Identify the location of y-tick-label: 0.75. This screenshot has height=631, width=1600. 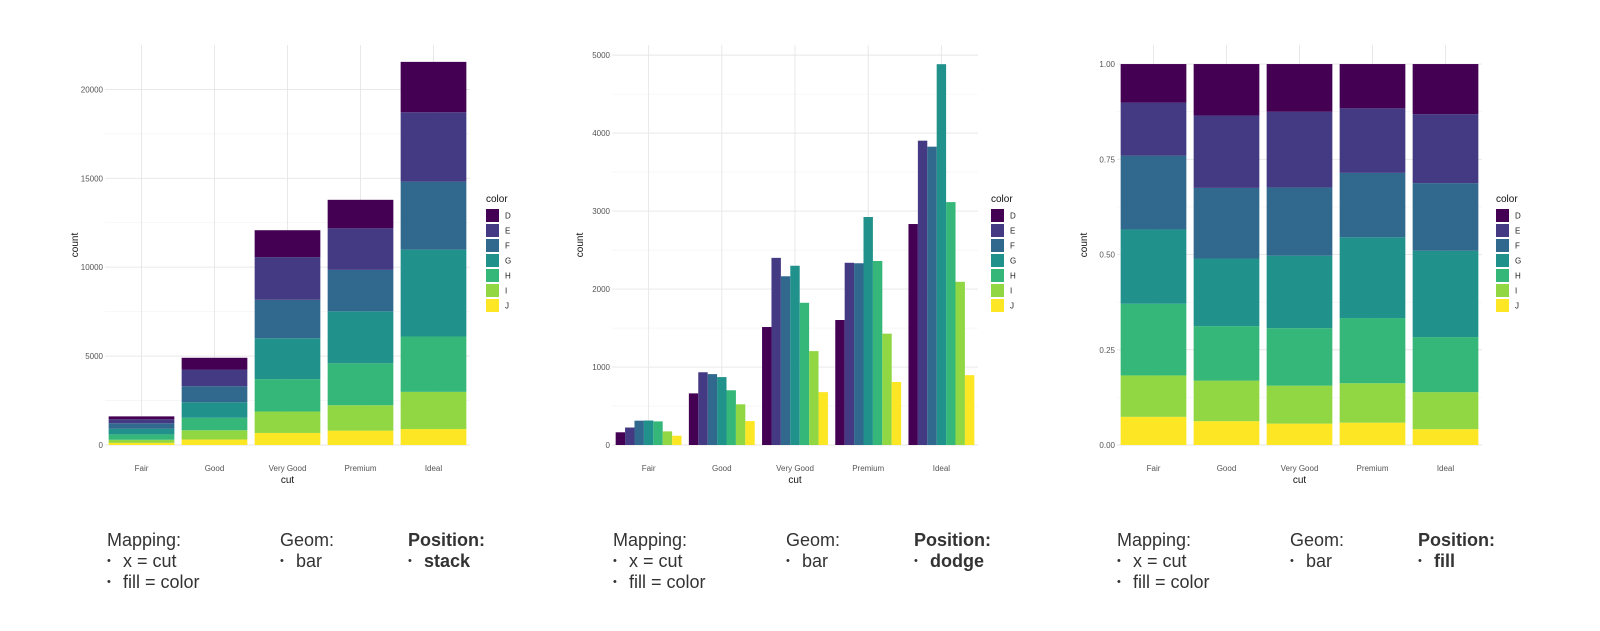
(1107, 159).